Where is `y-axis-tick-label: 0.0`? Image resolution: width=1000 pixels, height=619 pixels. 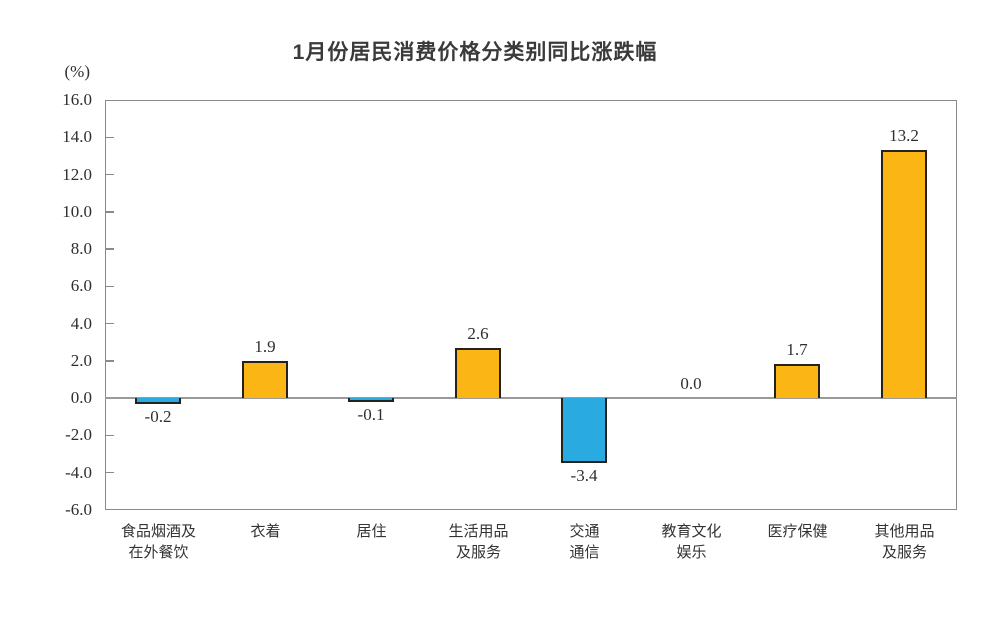 y-axis-tick-label: 0.0 is located at coordinates (81, 398).